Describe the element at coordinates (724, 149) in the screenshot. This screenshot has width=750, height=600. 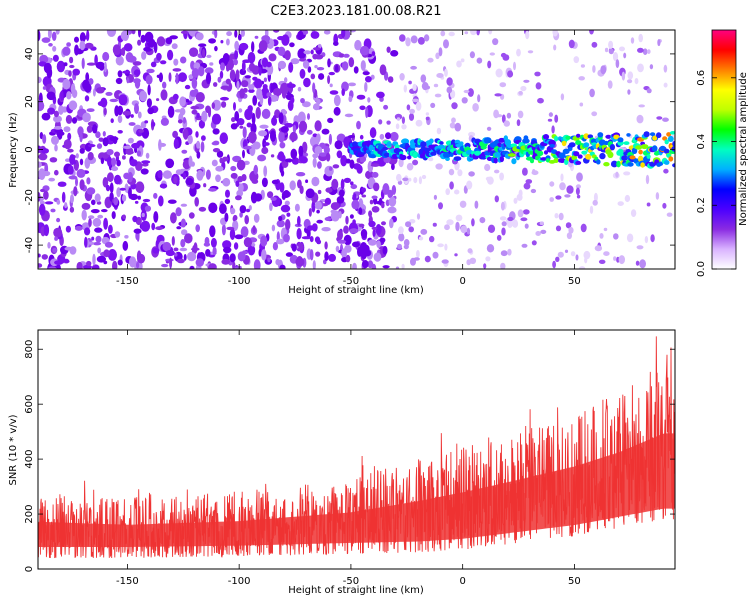
I see `colorbar-frame` at that location.